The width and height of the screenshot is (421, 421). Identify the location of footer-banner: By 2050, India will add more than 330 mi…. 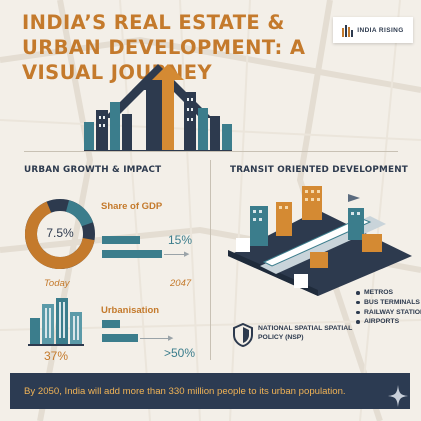
(210, 391).